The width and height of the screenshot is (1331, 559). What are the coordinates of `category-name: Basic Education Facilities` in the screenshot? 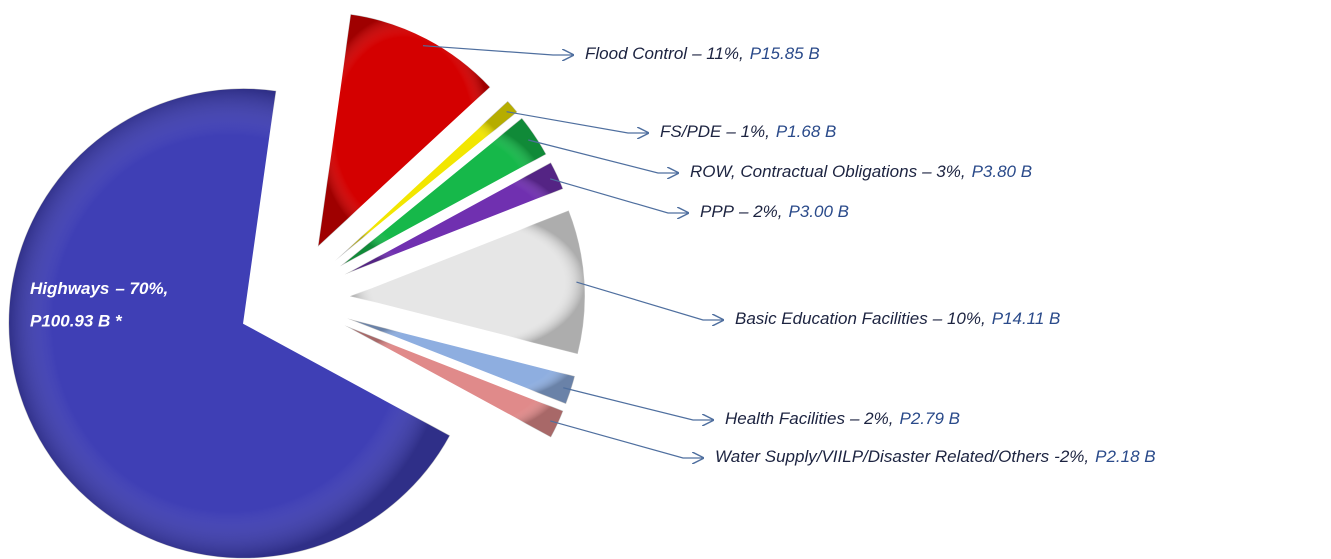 It's located at (831, 318).